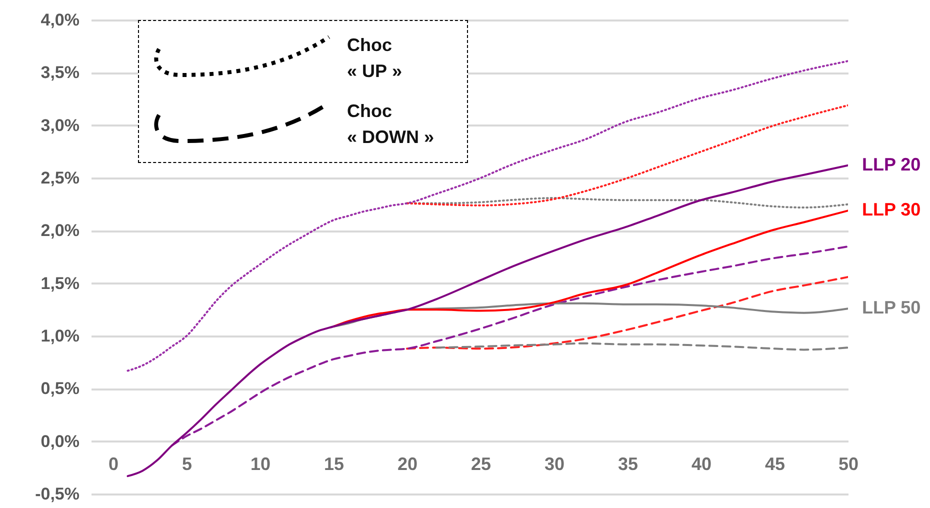 This screenshot has width=930, height=508. What do you see at coordinates (374, 58) in the screenshot?
I see `annotation: Choc « UP »` at bounding box center [374, 58].